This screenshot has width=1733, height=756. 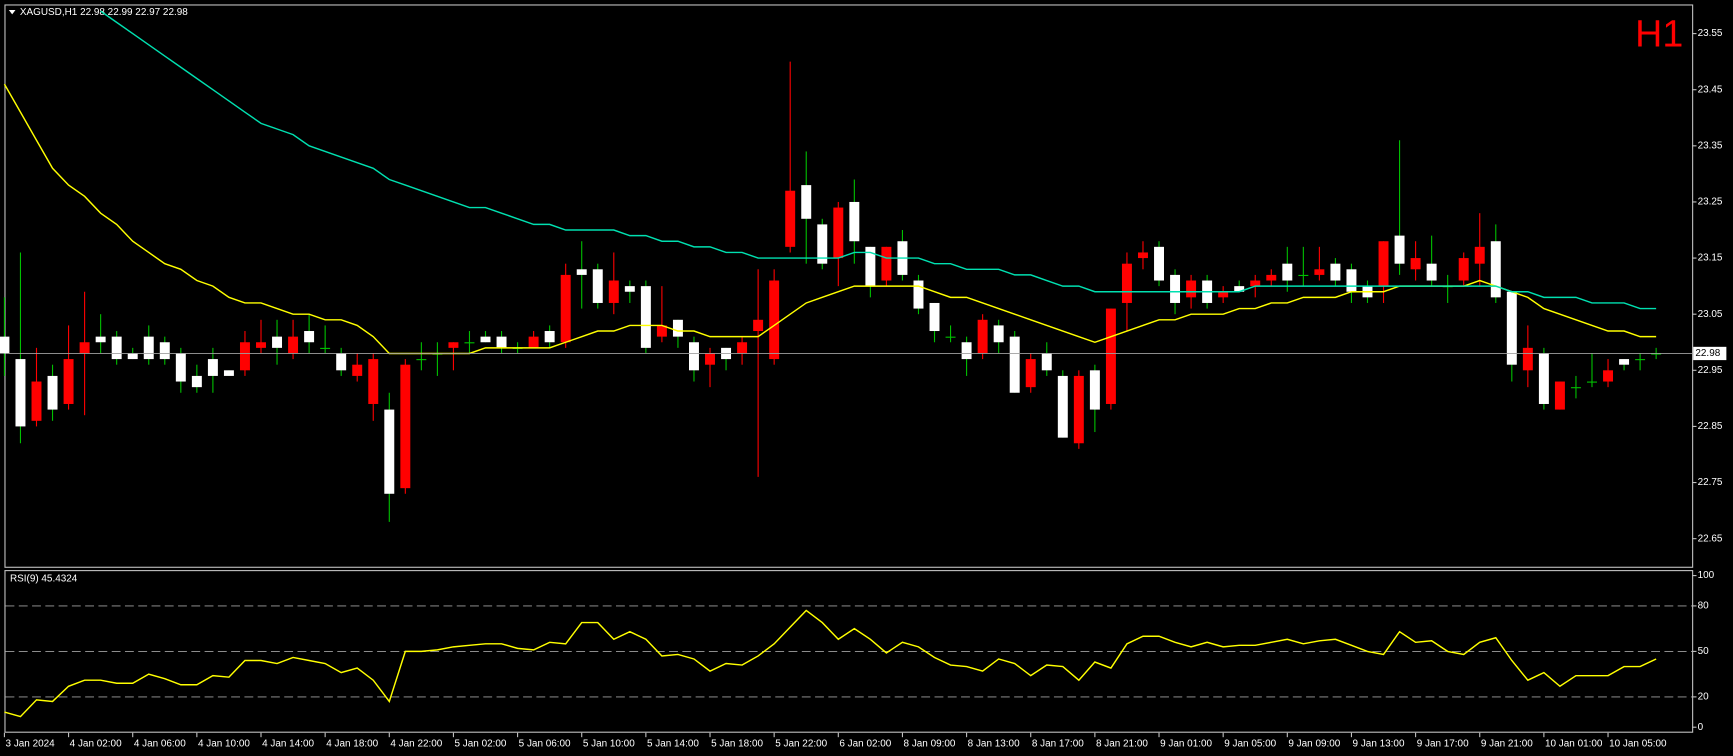 What do you see at coordinates (994, 743) in the screenshot?
I see `x-tick-label: 8 Jan 13:00` at bounding box center [994, 743].